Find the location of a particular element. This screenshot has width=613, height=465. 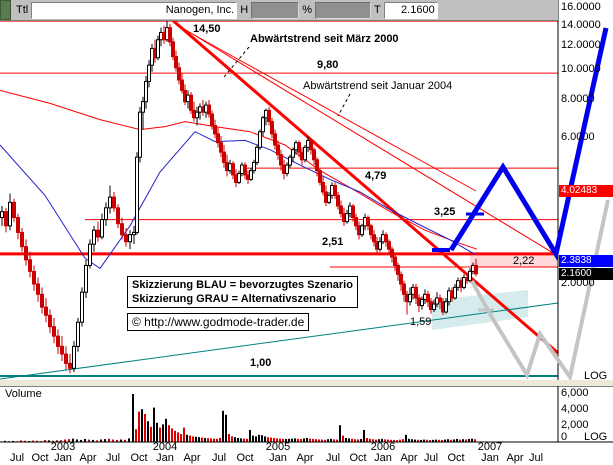

price-input: 2.1600 is located at coordinates (410, 10).